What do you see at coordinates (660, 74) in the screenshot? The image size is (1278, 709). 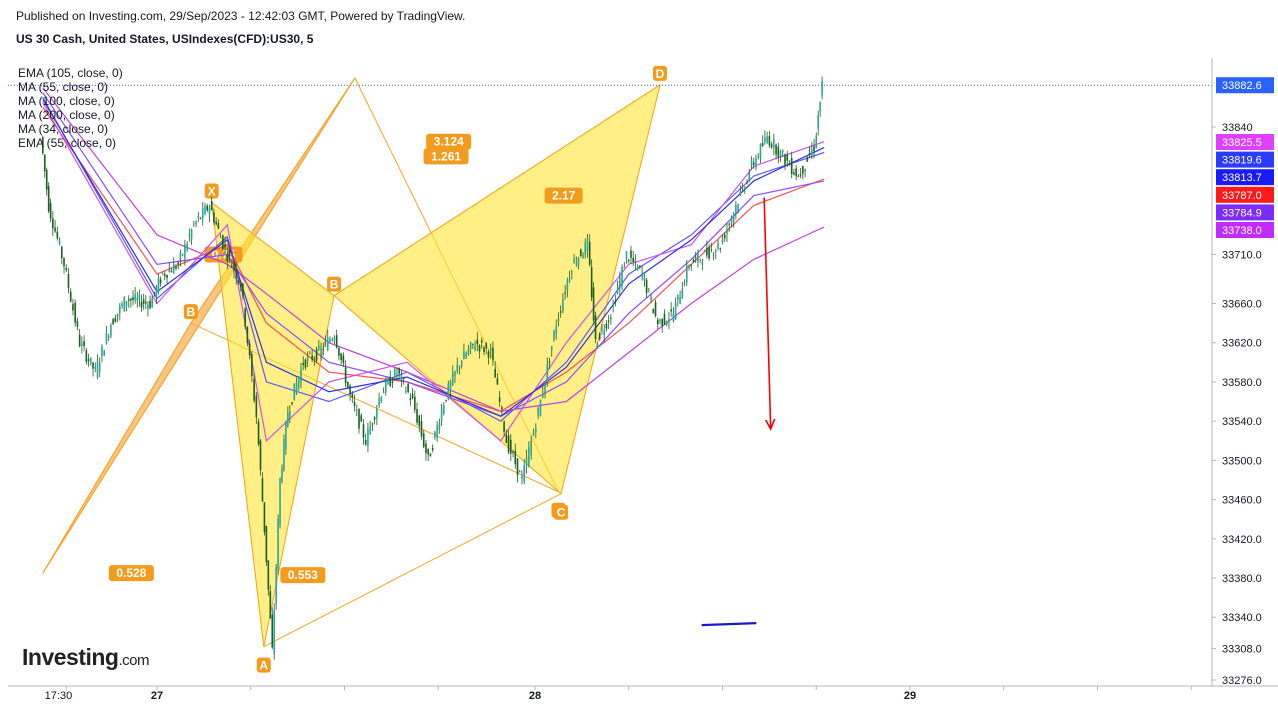 I see `svg-text: D` at bounding box center [660, 74].